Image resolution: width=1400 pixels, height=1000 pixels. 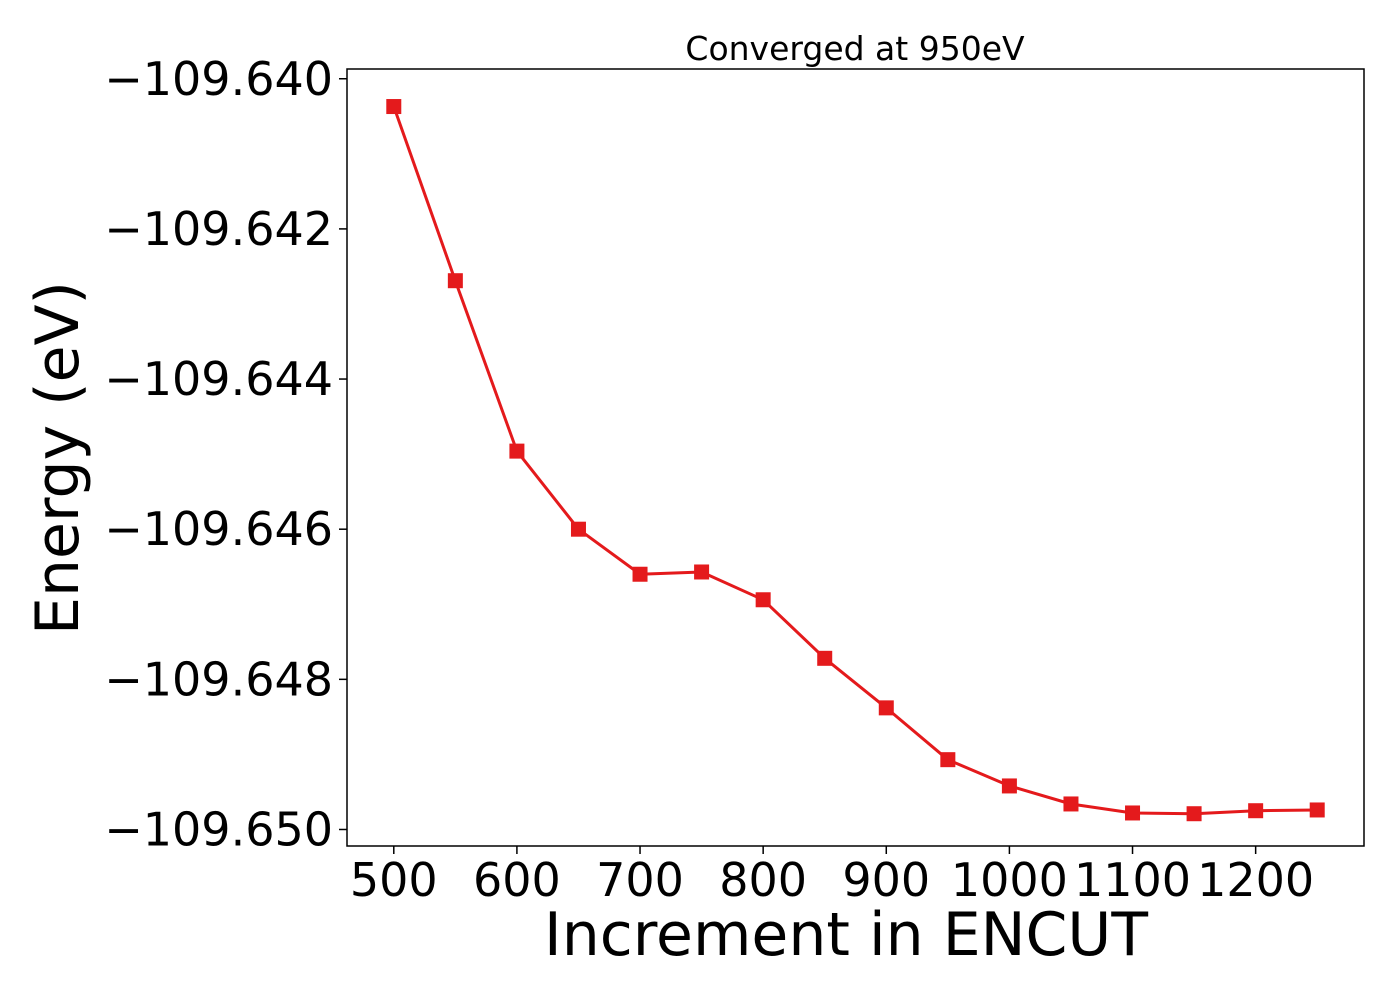 I want to click on y-tick-label: −109.646, so click(x=218, y=529).